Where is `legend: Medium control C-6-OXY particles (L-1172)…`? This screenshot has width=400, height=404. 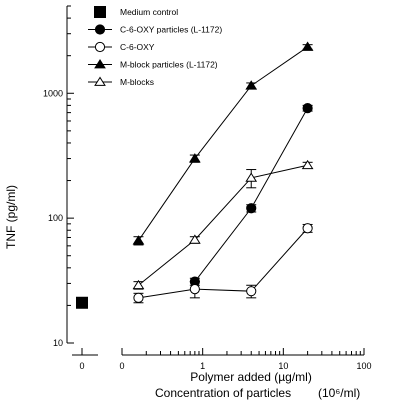 legend: Medium control C-6-OXY particles (L-1172)… is located at coordinates (155, 46).